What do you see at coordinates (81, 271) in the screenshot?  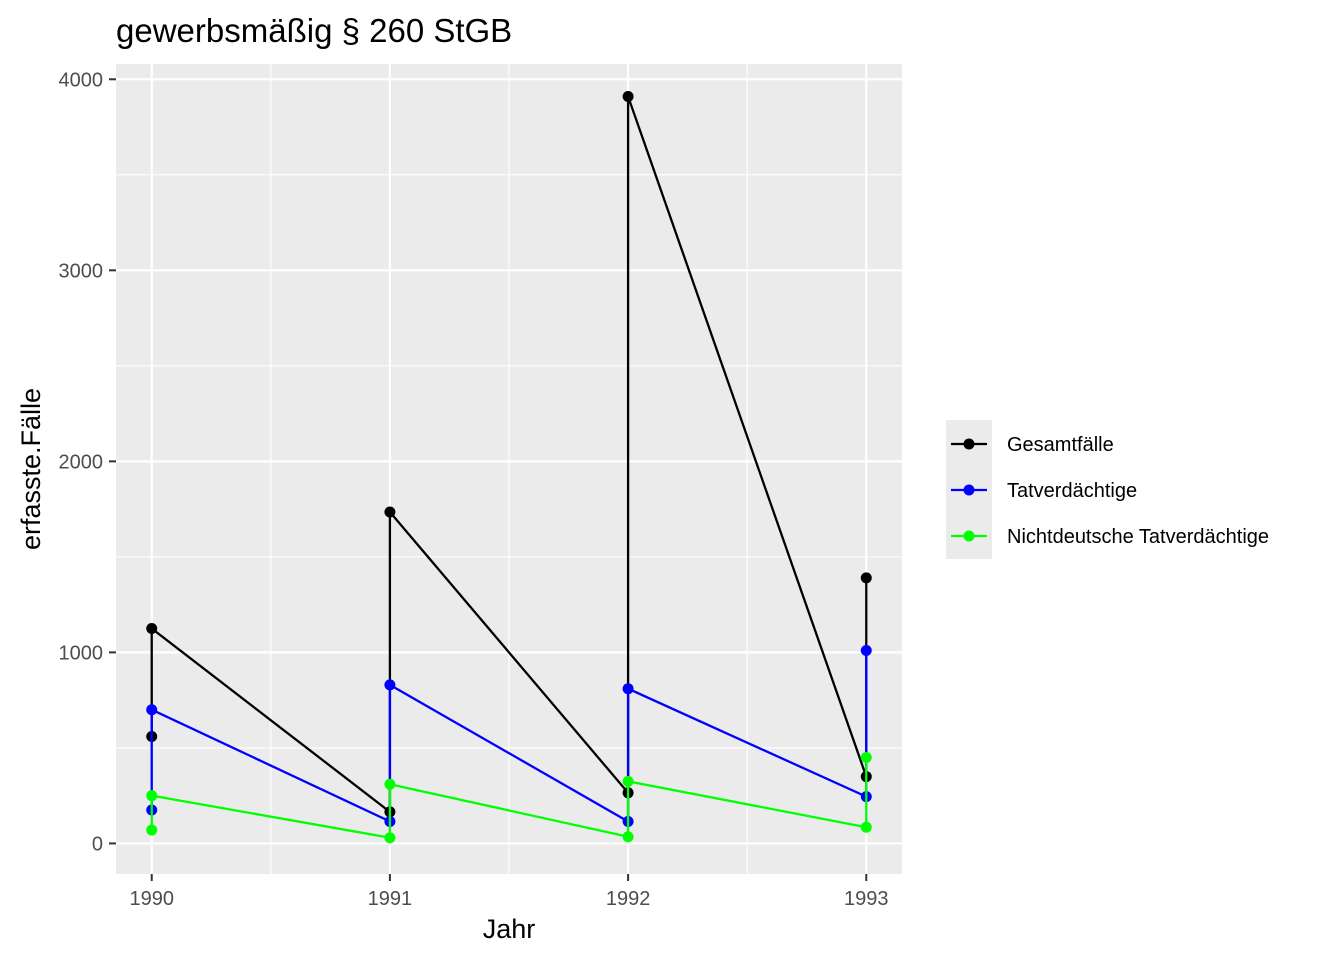 I see `y-tick-label: 3000` at bounding box center [81, 271].